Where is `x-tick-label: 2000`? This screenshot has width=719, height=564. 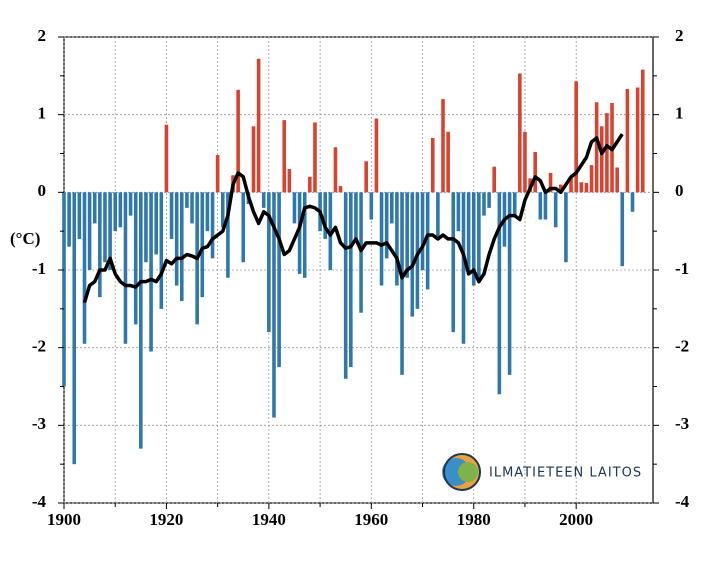 x-tick-label: 2000 is located at coordinates (576, 519).